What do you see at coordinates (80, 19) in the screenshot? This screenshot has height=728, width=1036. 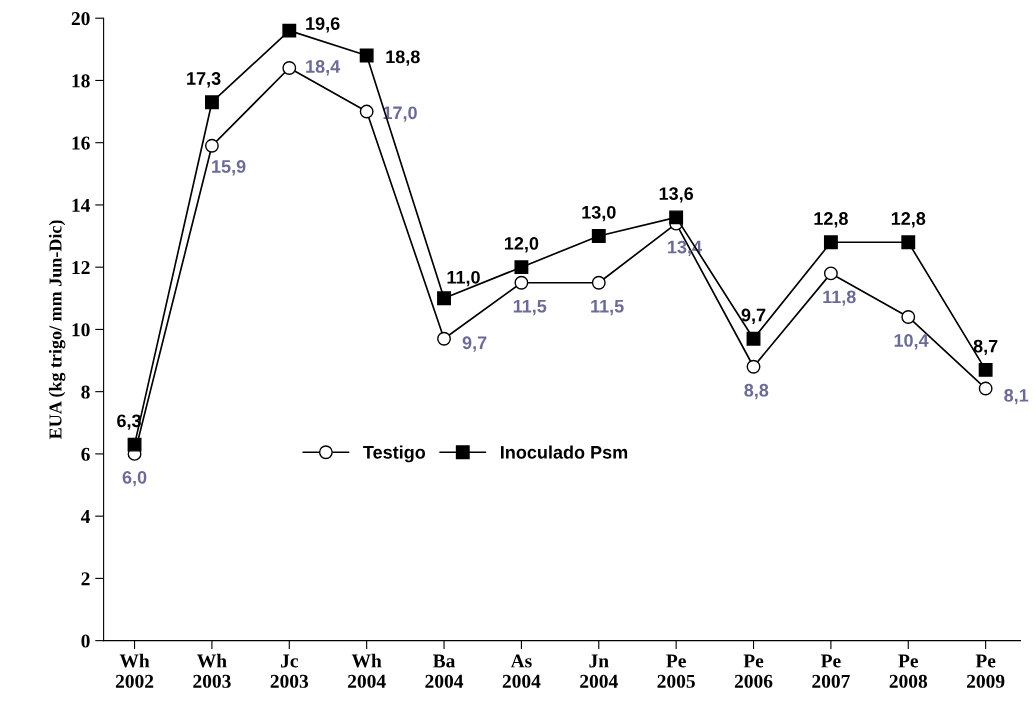 I see `y-tick-label: 20` at bounding box center [80, 19].